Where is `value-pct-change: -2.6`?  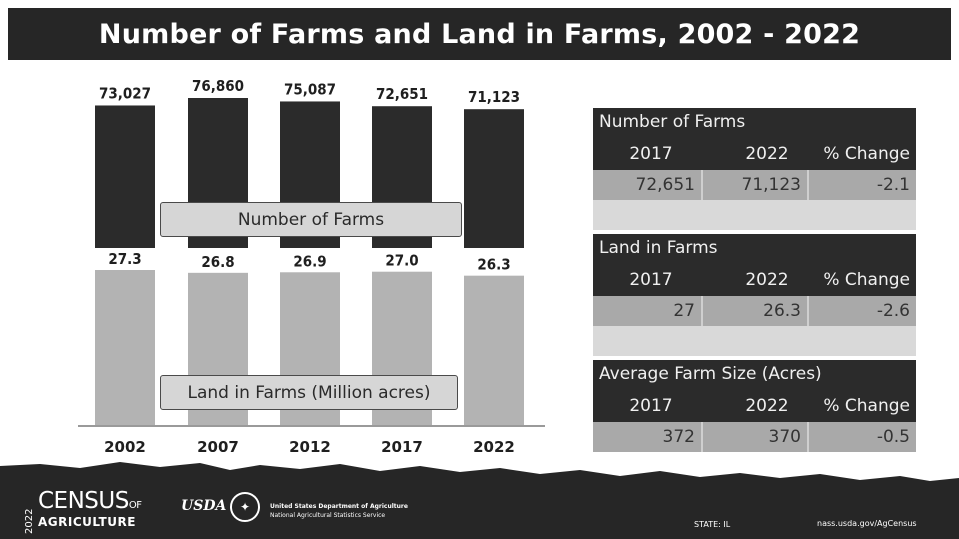
value-pct-change: -2.6 is located at coordinates (893, 311).